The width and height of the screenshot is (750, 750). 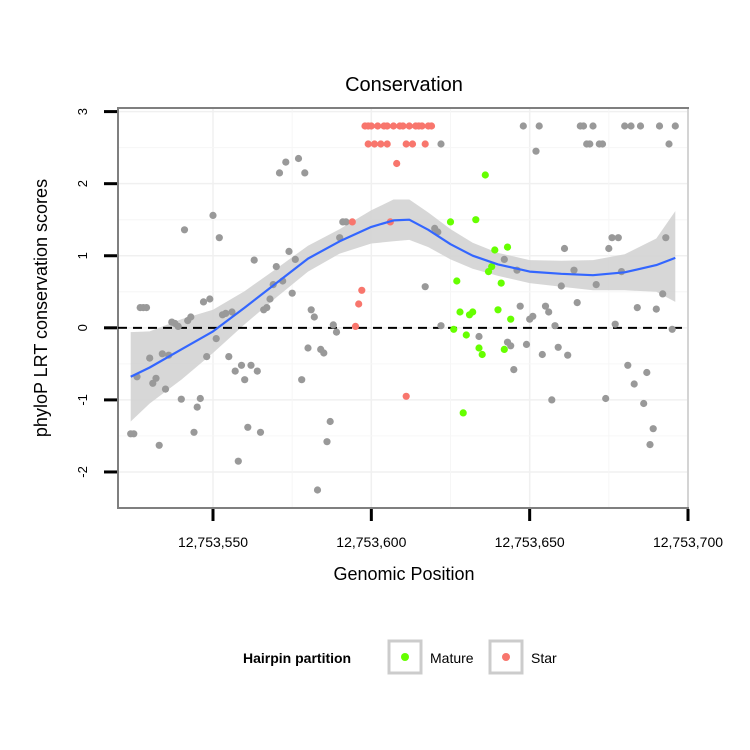 What do you see at coordinates (688, 542) in the screenshot?
I see `x-tick-label-3: 12,753,700` at bounding box center [688, 542].